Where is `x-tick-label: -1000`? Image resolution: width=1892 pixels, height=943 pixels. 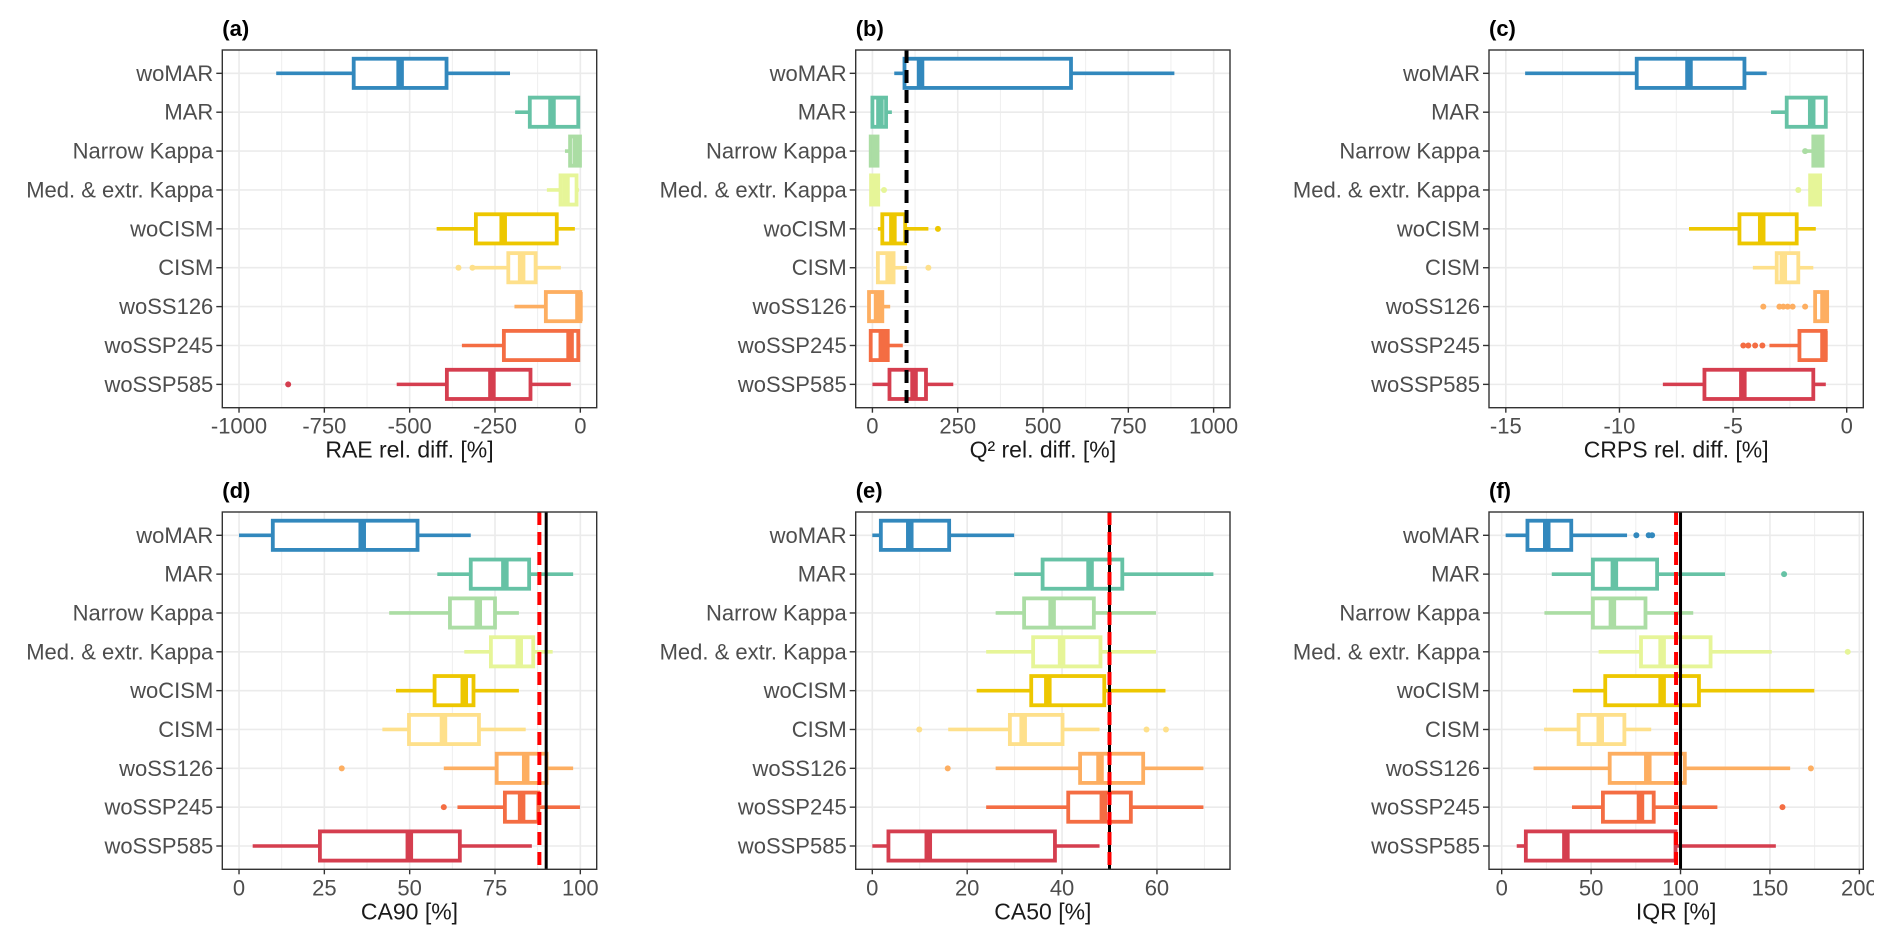
x-tick-label: -1000 is located at coordinates (239, 426).